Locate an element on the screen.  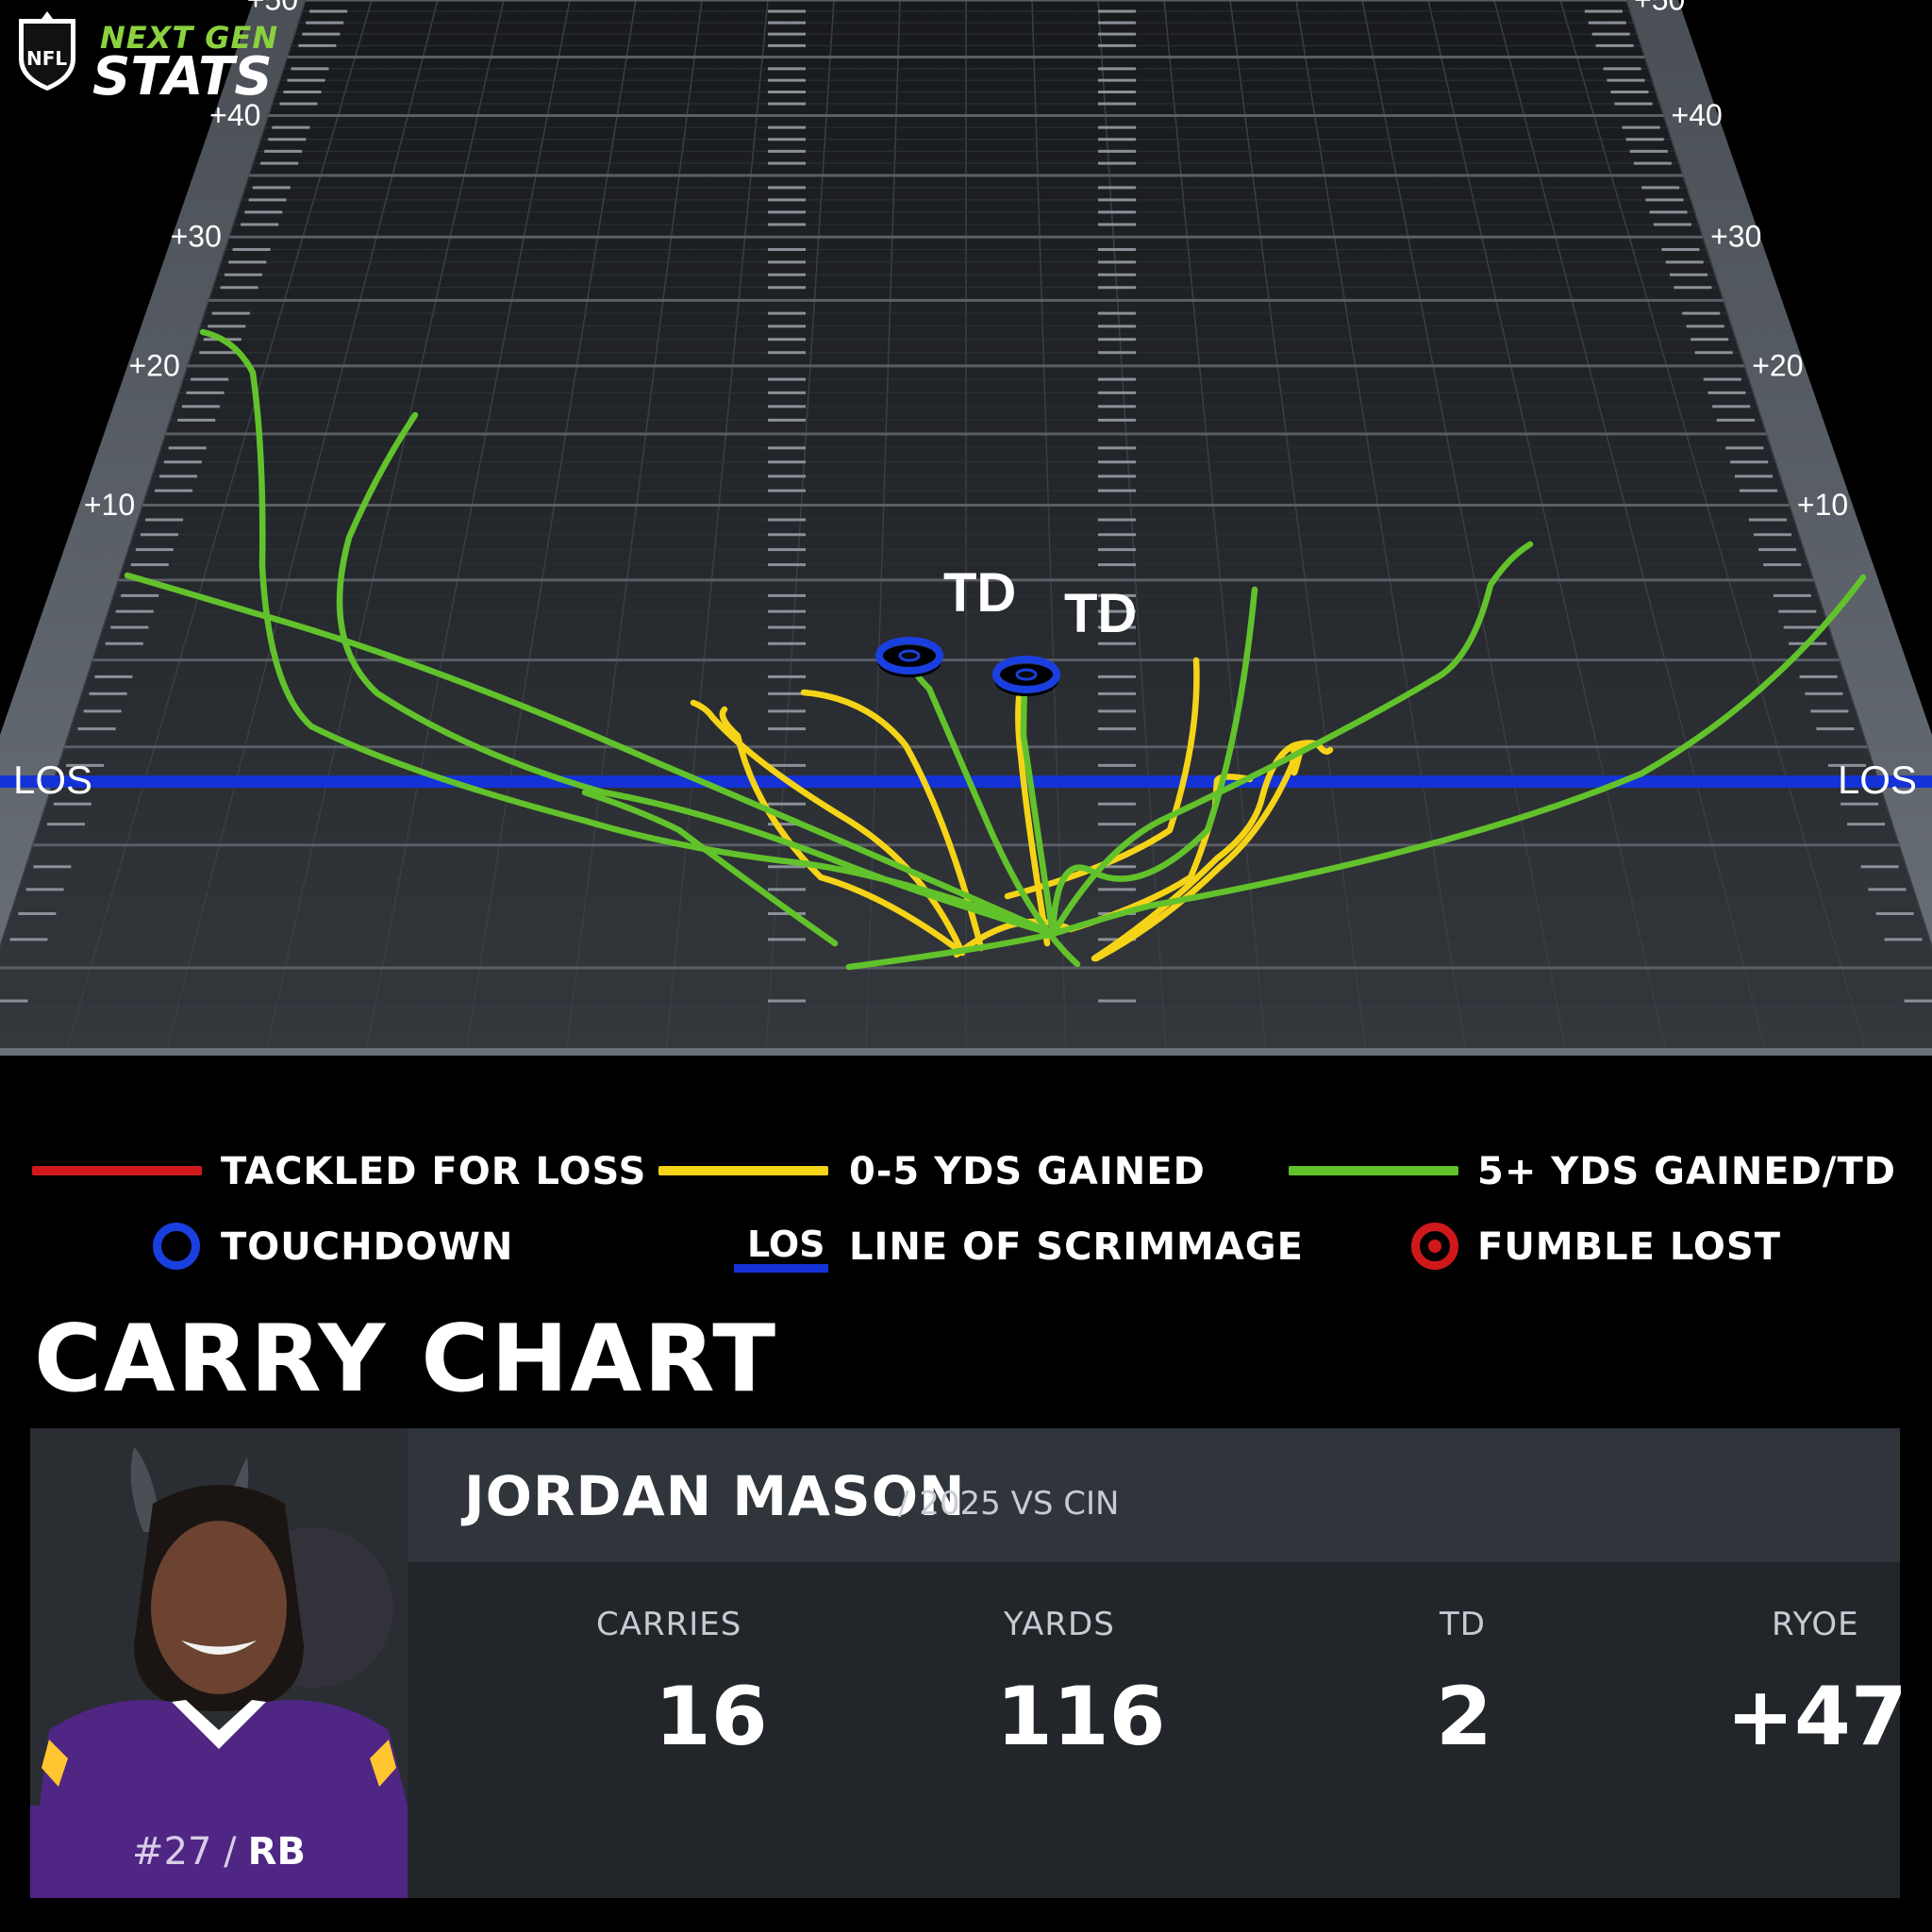
yard-marker-left: +50 is located at coordinates (272, 8).